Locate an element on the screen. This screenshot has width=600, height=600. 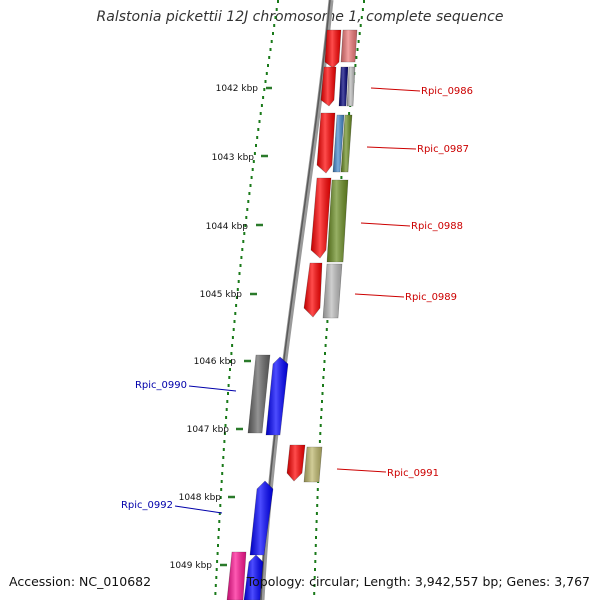
gene-label-forward: Rpic_0989 is located at coordinates (431, 297).